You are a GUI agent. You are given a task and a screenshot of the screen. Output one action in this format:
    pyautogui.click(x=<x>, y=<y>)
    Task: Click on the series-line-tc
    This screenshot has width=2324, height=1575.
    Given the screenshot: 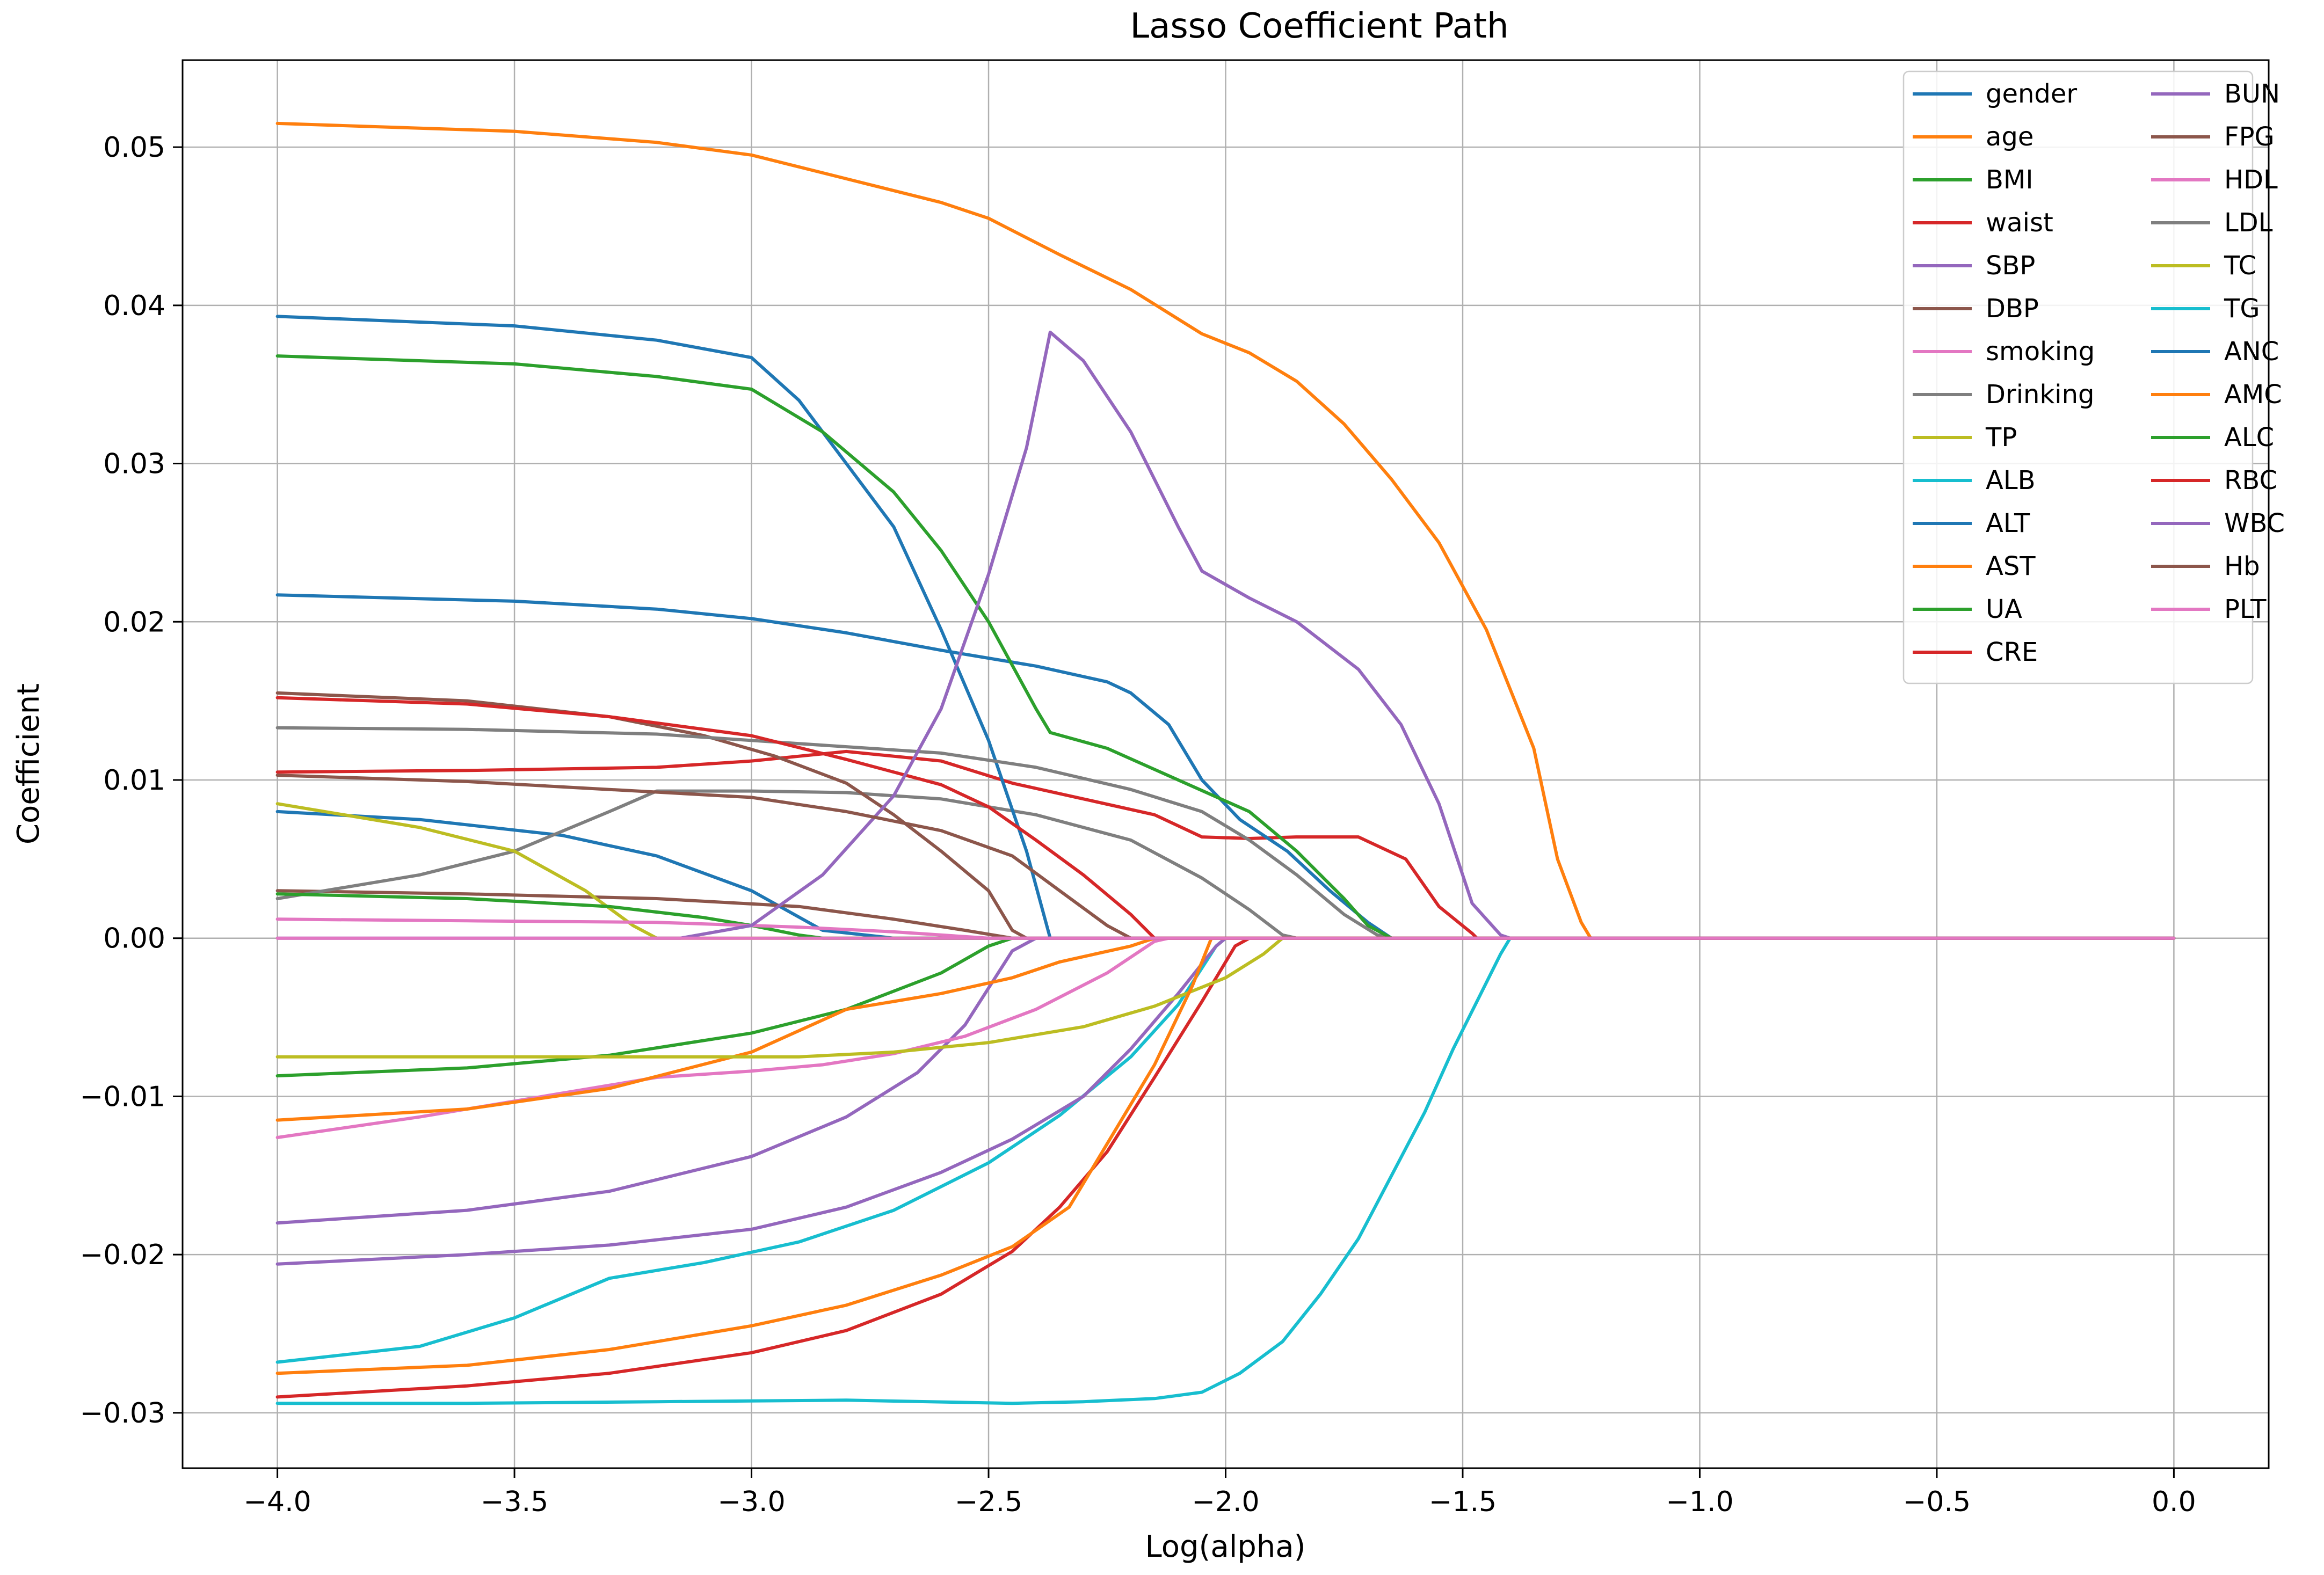 What is the action you would take?
    pyautogui.click(x=1226, y=997)
    